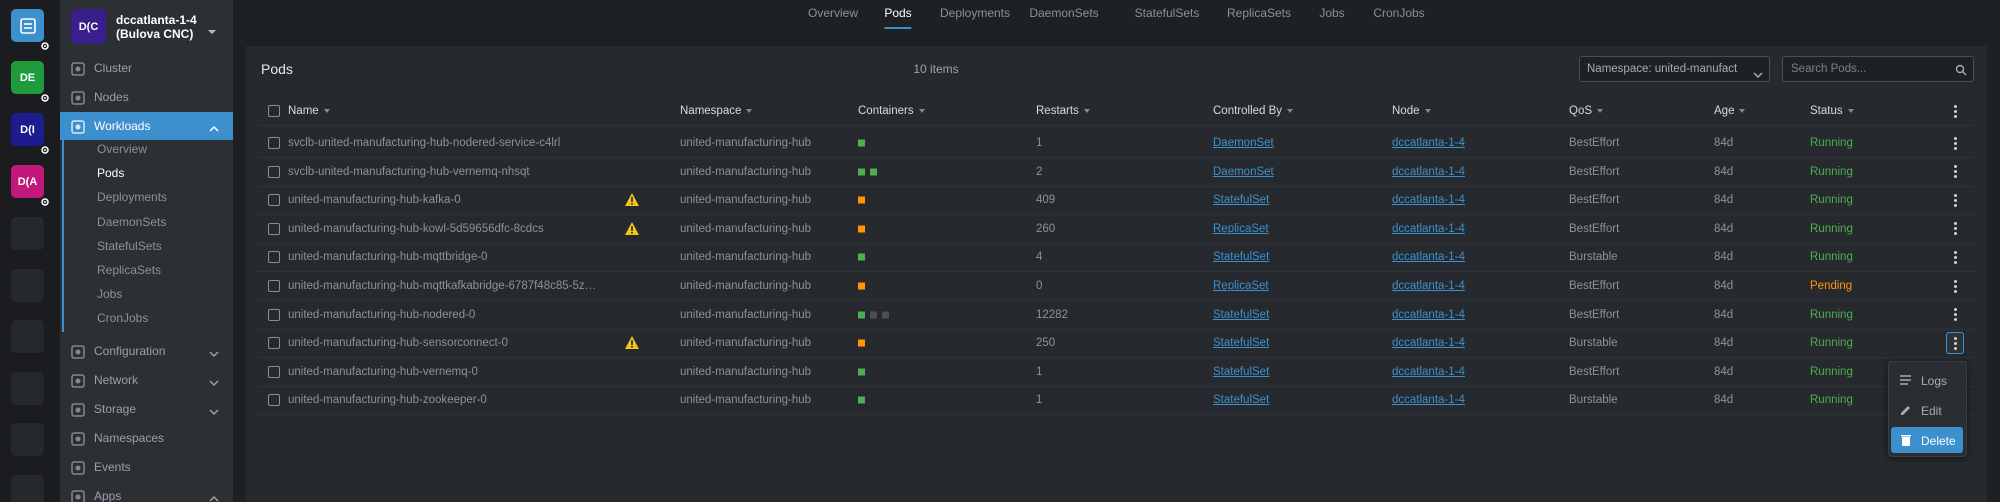 The image size is (2000, 502). I want to click on nav-item: Events, so click(146, 467).